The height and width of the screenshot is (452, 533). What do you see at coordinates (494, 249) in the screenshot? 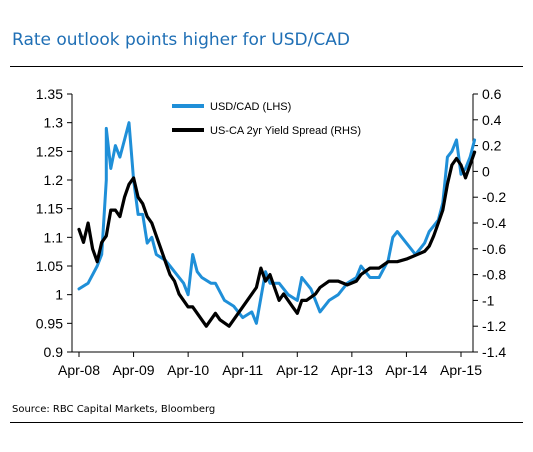
I see `right-tick-label: -0.6` at bounding box center [494, 249].